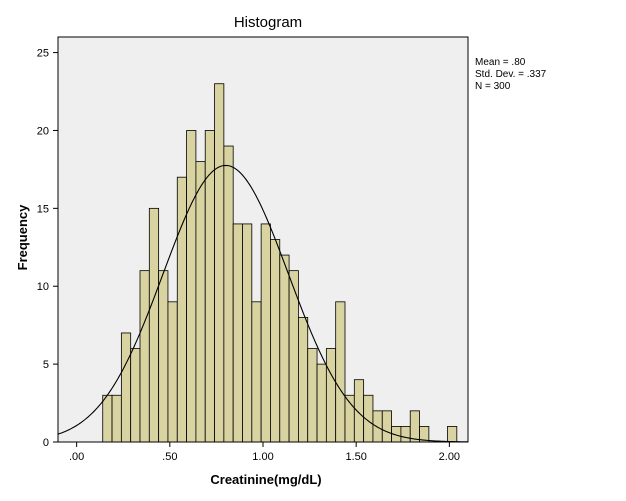 The width and height of the screenshot is (626, 501). I want to click on y-axis-label: Frequency, so click(22, 237).